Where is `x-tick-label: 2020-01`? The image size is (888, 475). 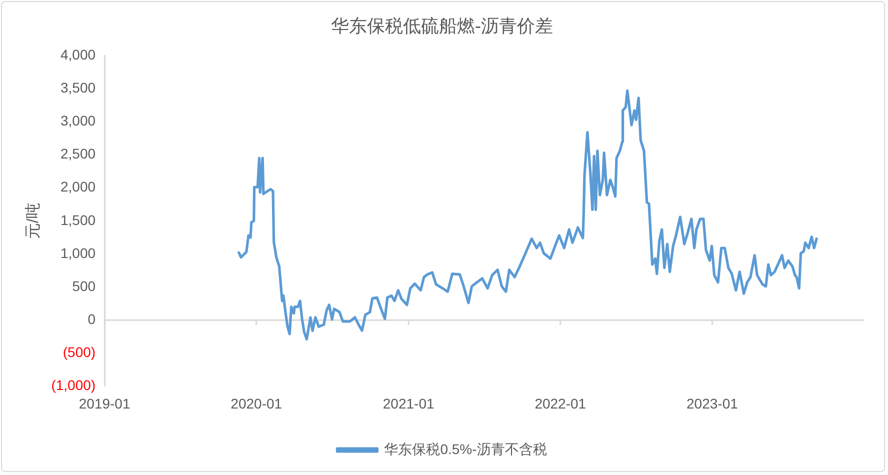
x-tick-label: 2020-01 is located at coordinates (256, 403).